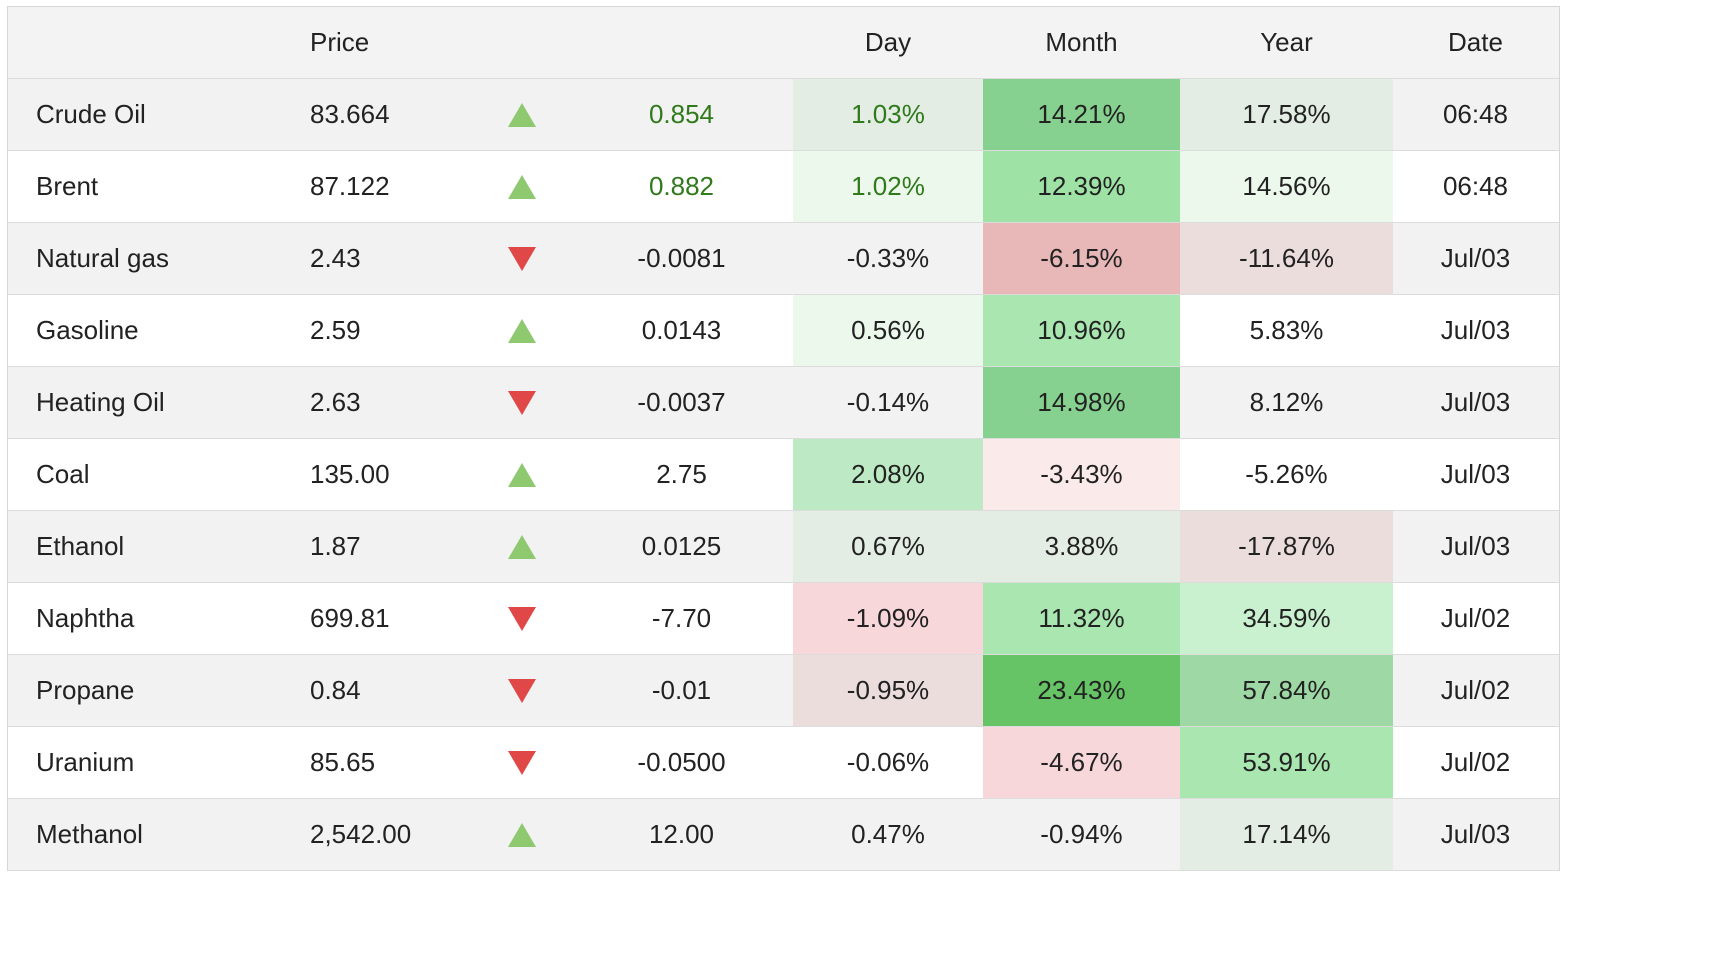 This screenshot has width=1728, height=964. Describe the element at coordinates (63, 474) in the screenshot. I see `commodity-name-link: Coal` at that location.